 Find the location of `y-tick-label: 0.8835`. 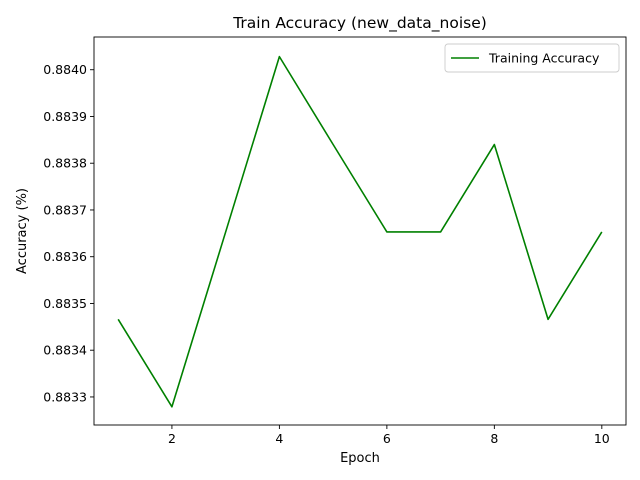

y-tick-label: 0.8835 is located at coordinates (65, 303).